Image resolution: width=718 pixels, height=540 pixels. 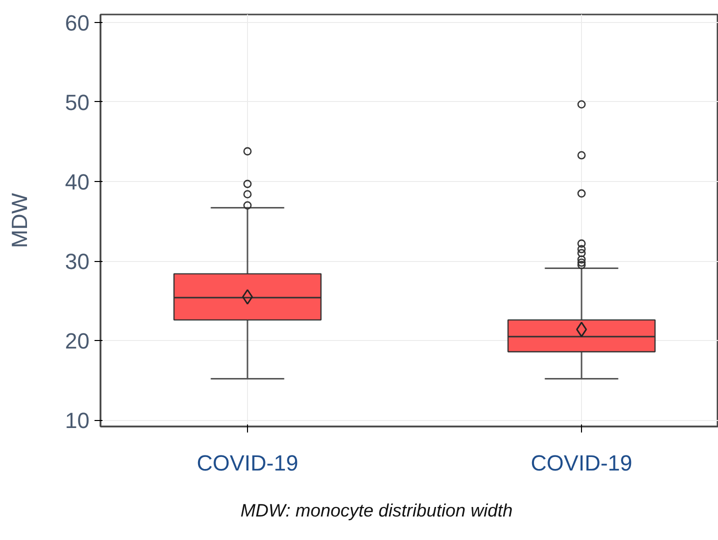 I want to click on y-tick-label: 50, so click(x=77, y=102).